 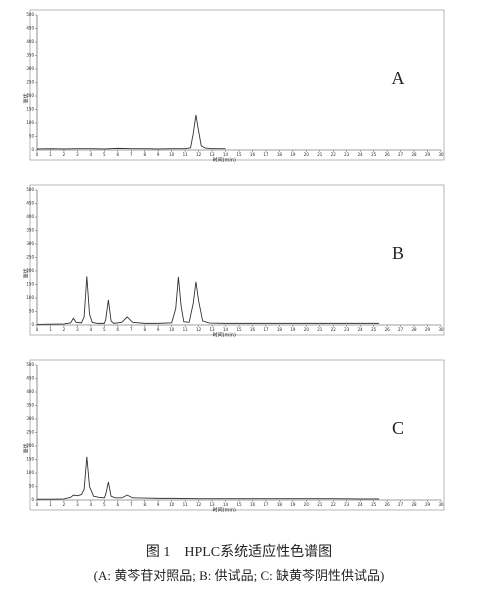 What do you see at coordinates (307, 329) in the screenshot?
I see `x-tick-label: 20` at bounding box center [307, 329].